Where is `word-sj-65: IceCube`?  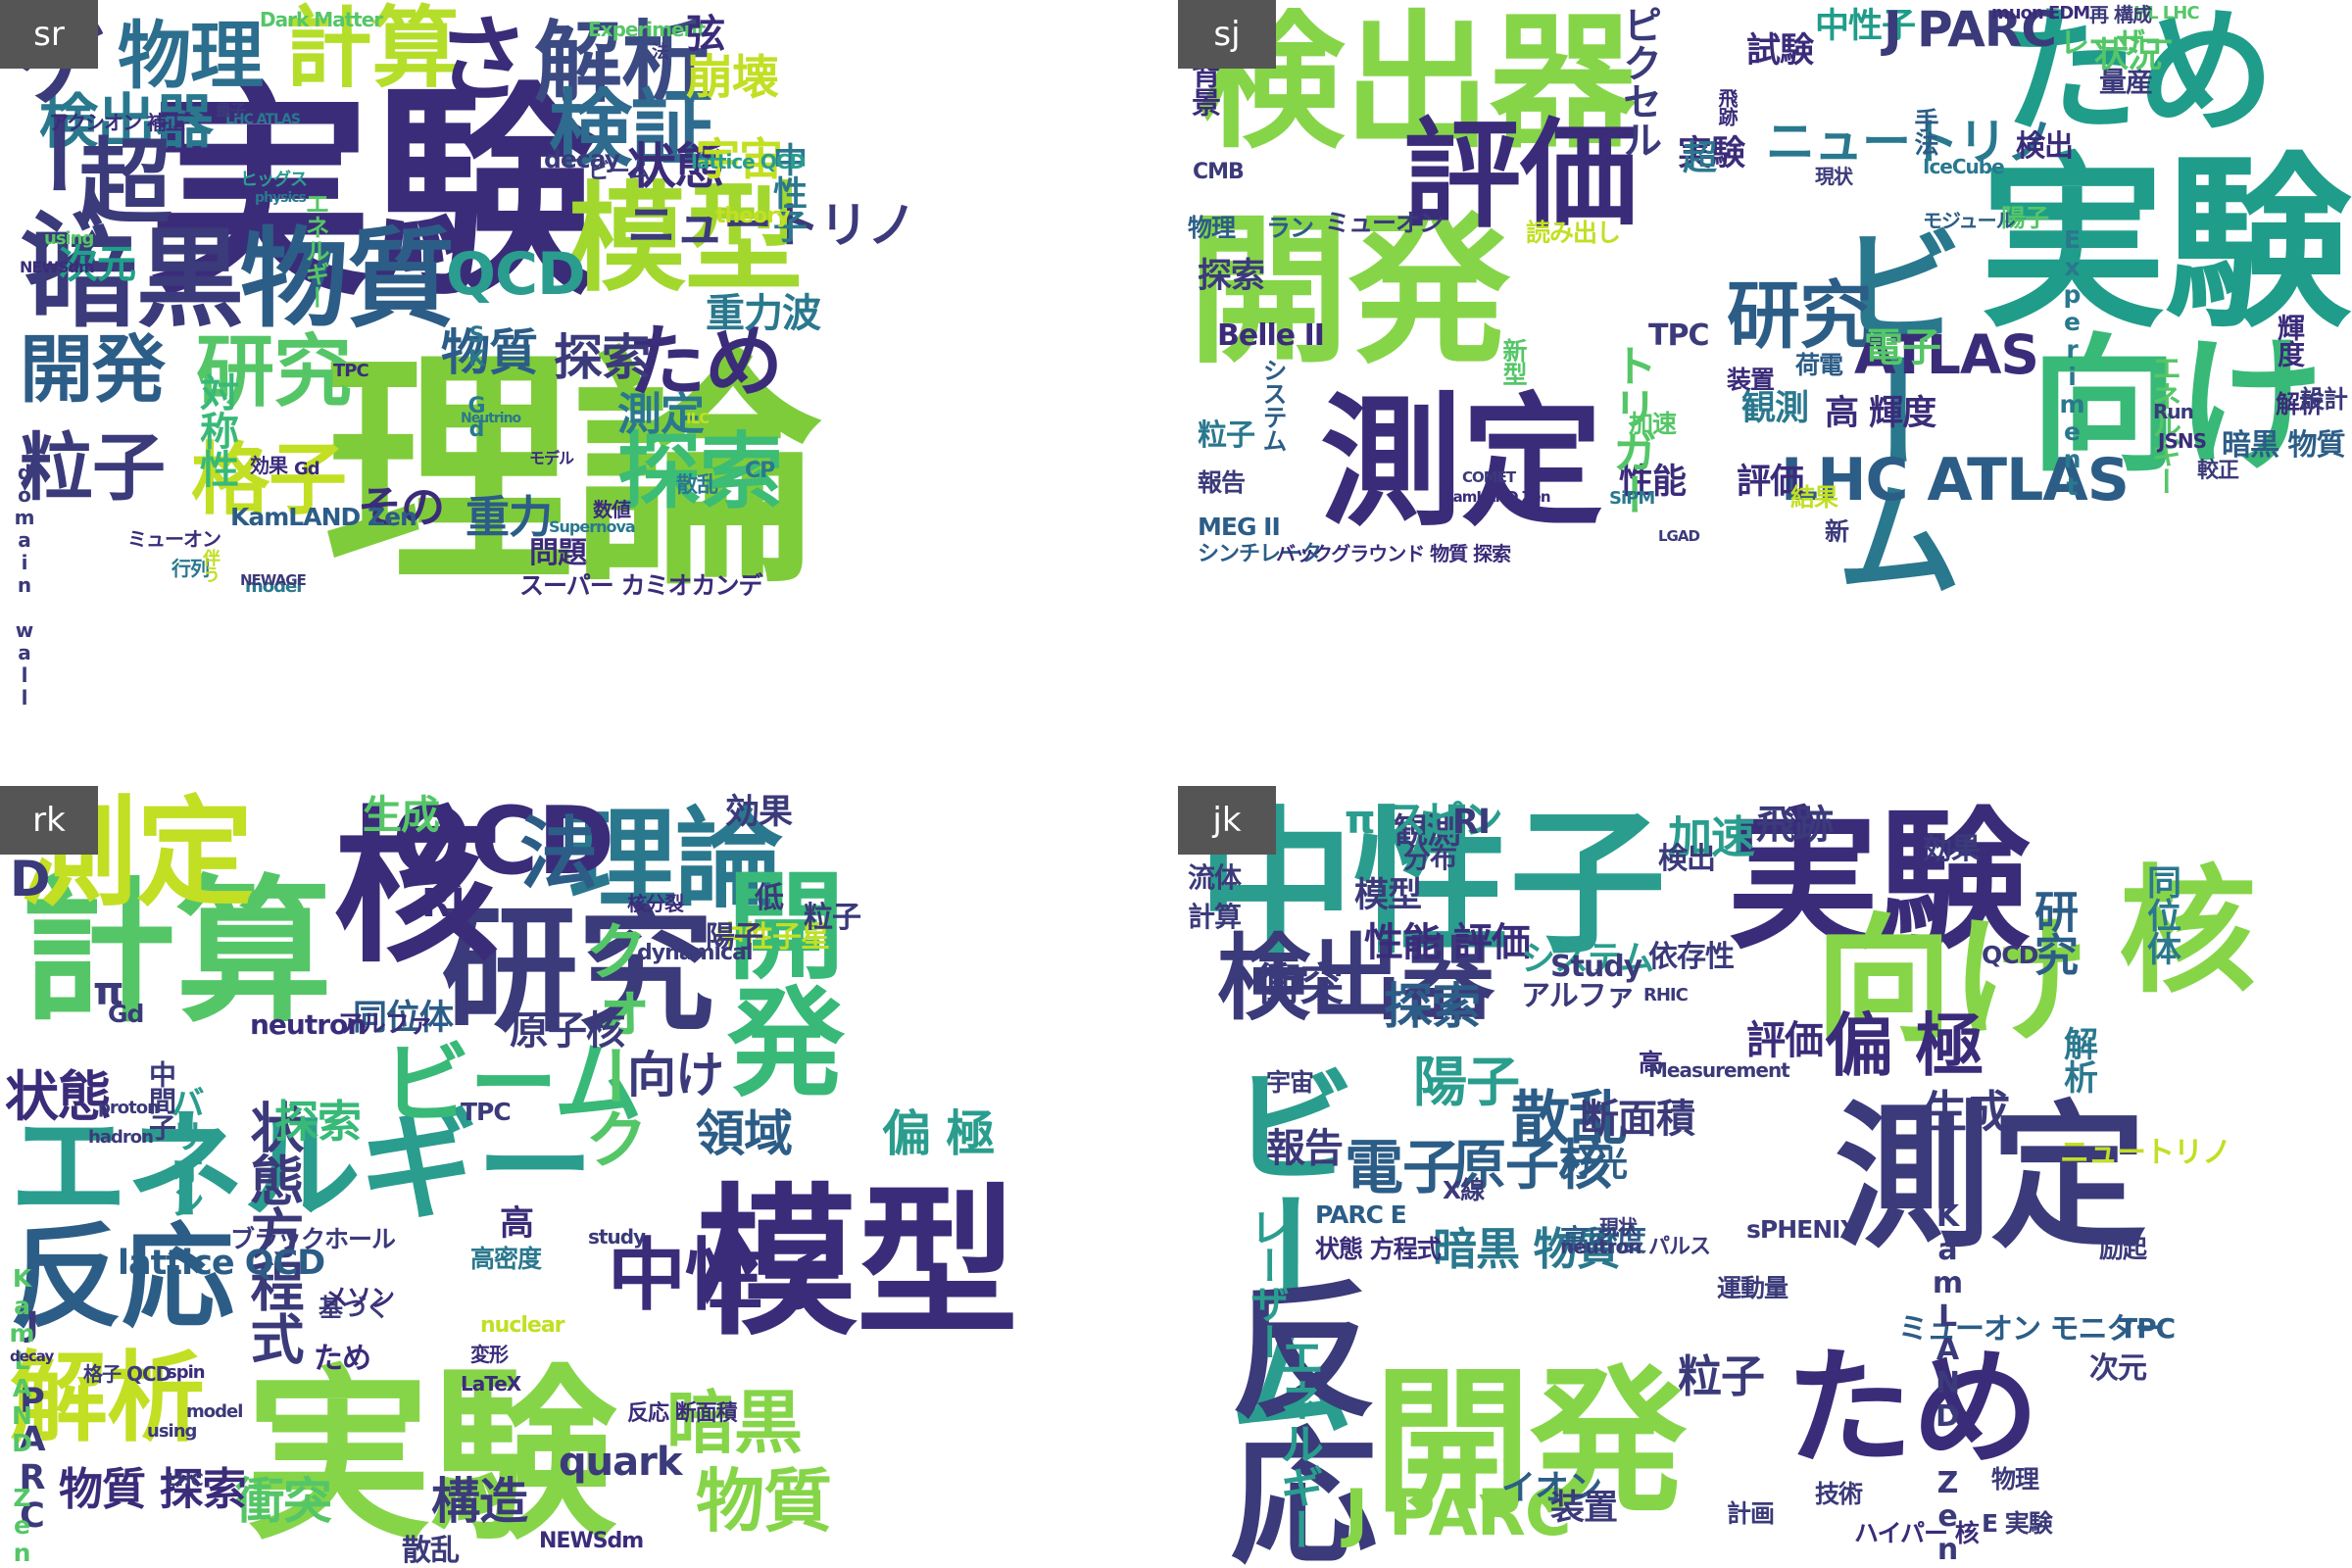
word-sj-65: IceCube is located at coordinates (1964, 166).